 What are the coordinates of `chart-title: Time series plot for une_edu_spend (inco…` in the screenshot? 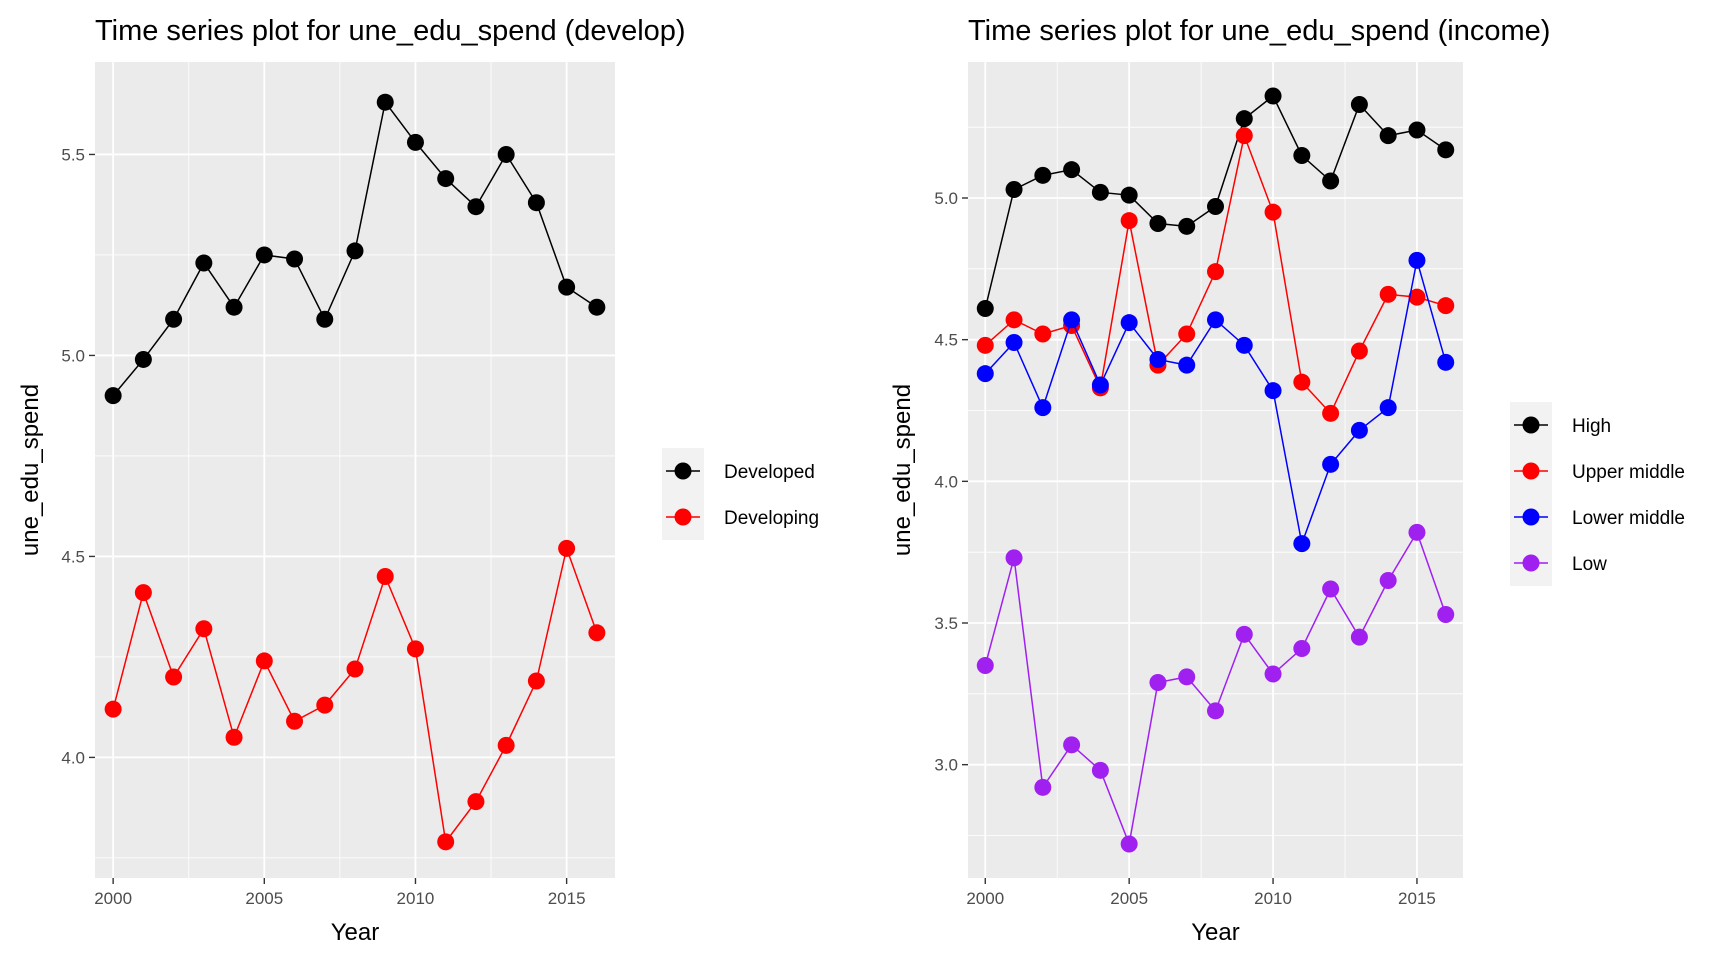 It's located at (1259, 31).